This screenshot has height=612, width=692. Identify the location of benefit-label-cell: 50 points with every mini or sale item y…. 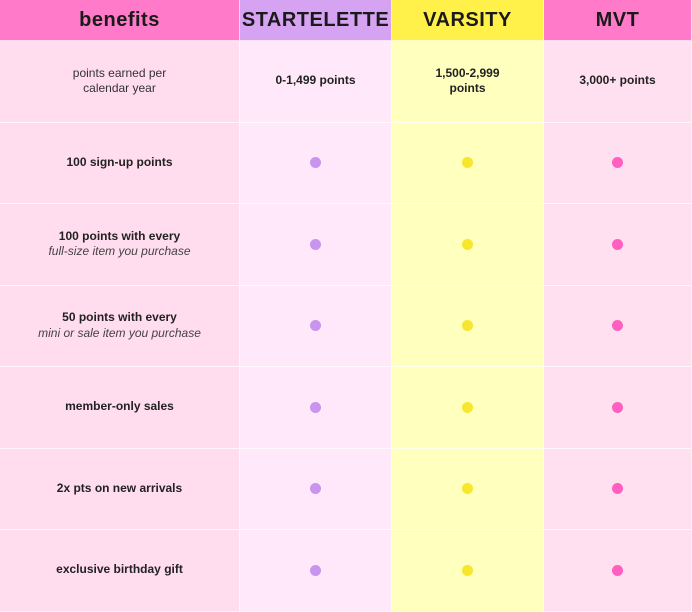
(120, 326).